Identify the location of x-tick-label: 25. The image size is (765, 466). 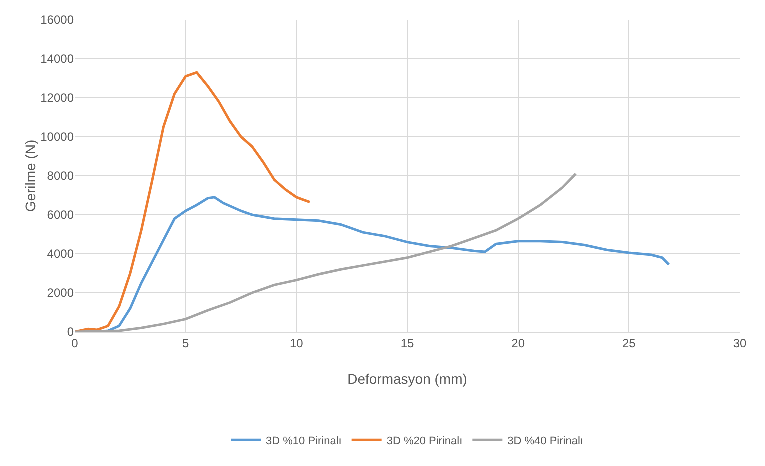
(629, 343).